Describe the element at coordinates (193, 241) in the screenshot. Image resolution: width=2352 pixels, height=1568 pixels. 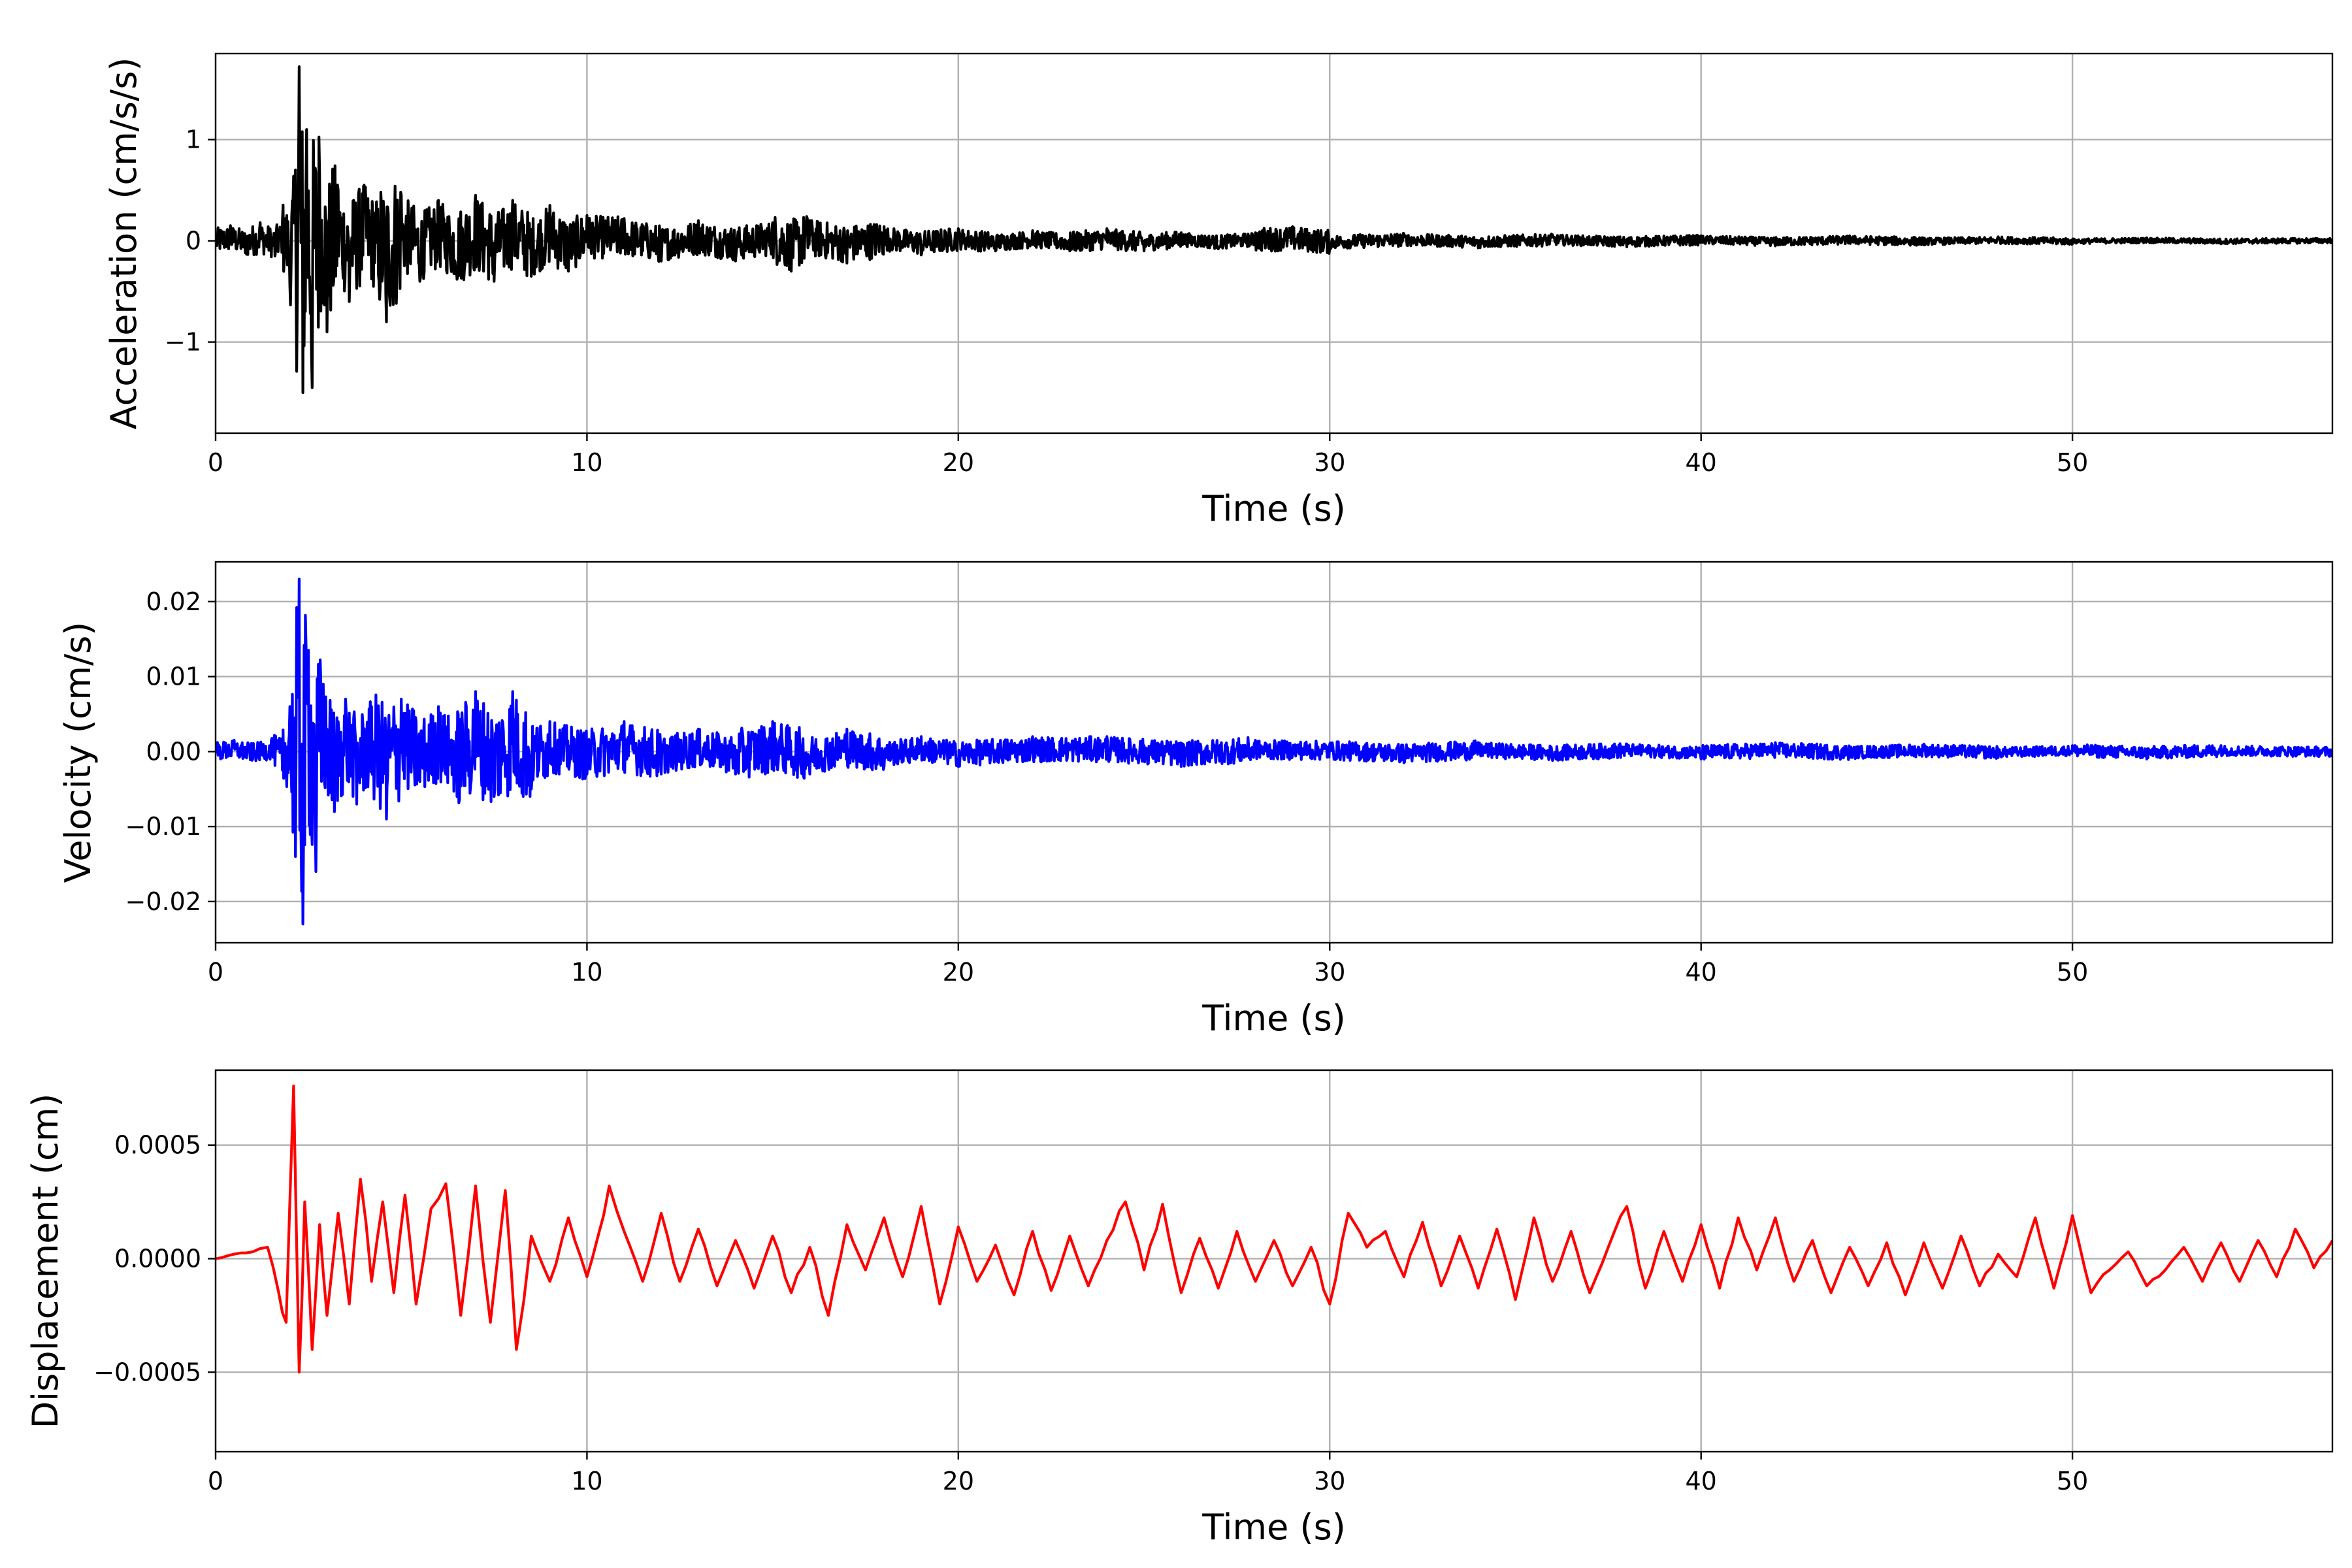
I see `y-tick-label: 0` at that location.